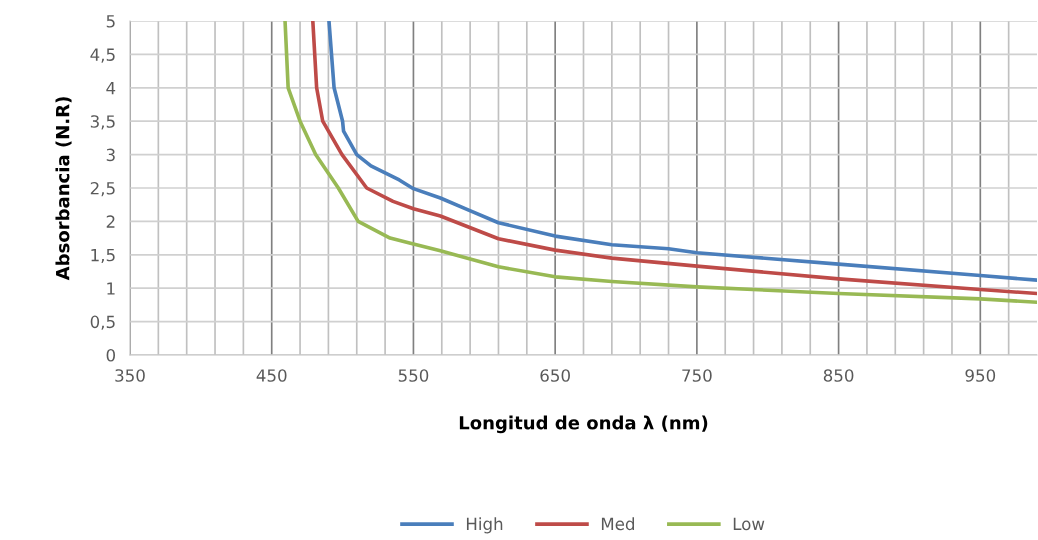 Image resolution: width=1038 pixels, height=540 pixels. I want to click on x-axis-title: Longitud de onda λ (nm), so click(583, 424).